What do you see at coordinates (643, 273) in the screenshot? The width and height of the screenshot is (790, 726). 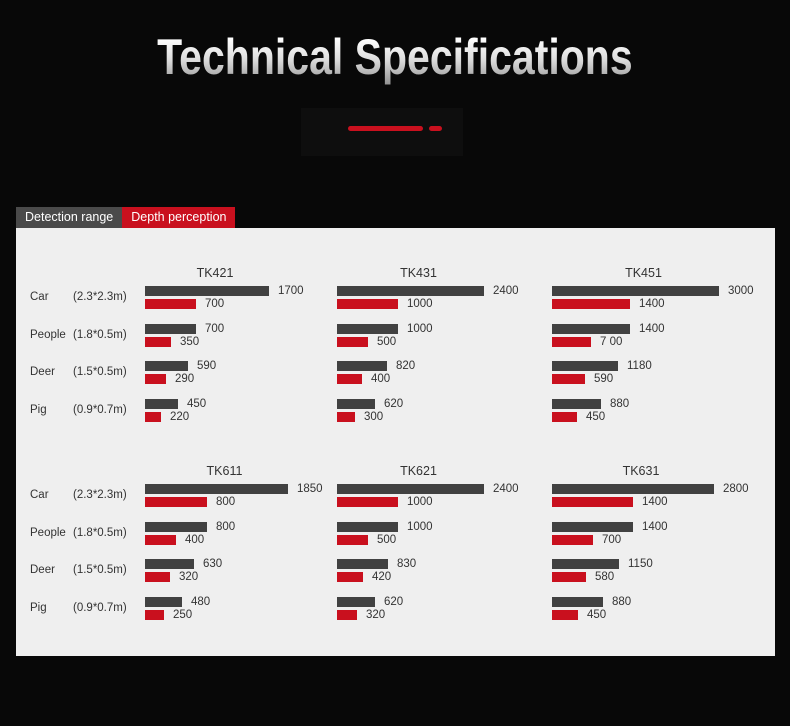 I see `chart-title-tk451: TK451` at bounding box center [643, 273].